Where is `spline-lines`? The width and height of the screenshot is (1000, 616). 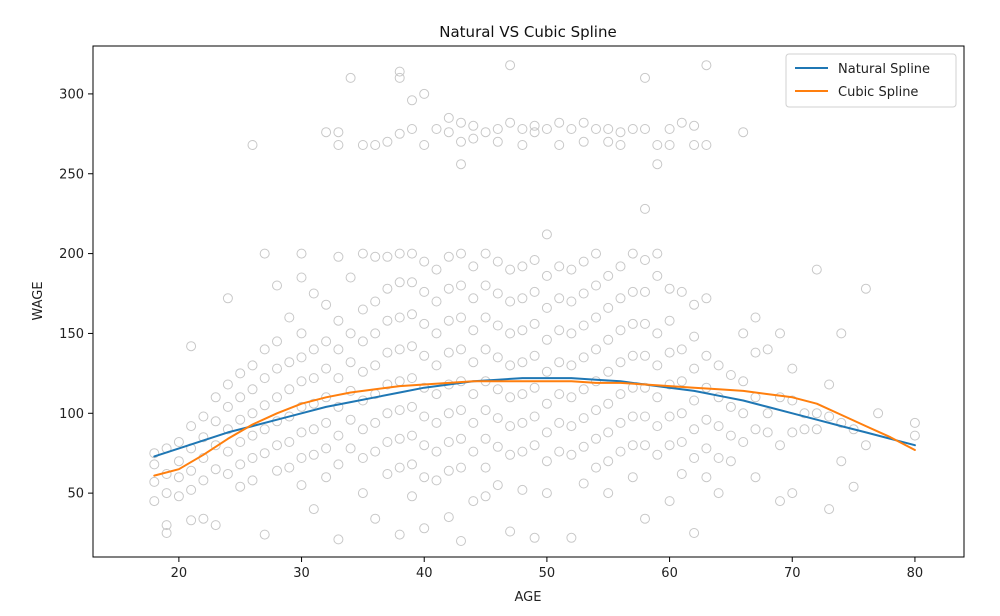 spline-lines is located at coordinates (534, 427).